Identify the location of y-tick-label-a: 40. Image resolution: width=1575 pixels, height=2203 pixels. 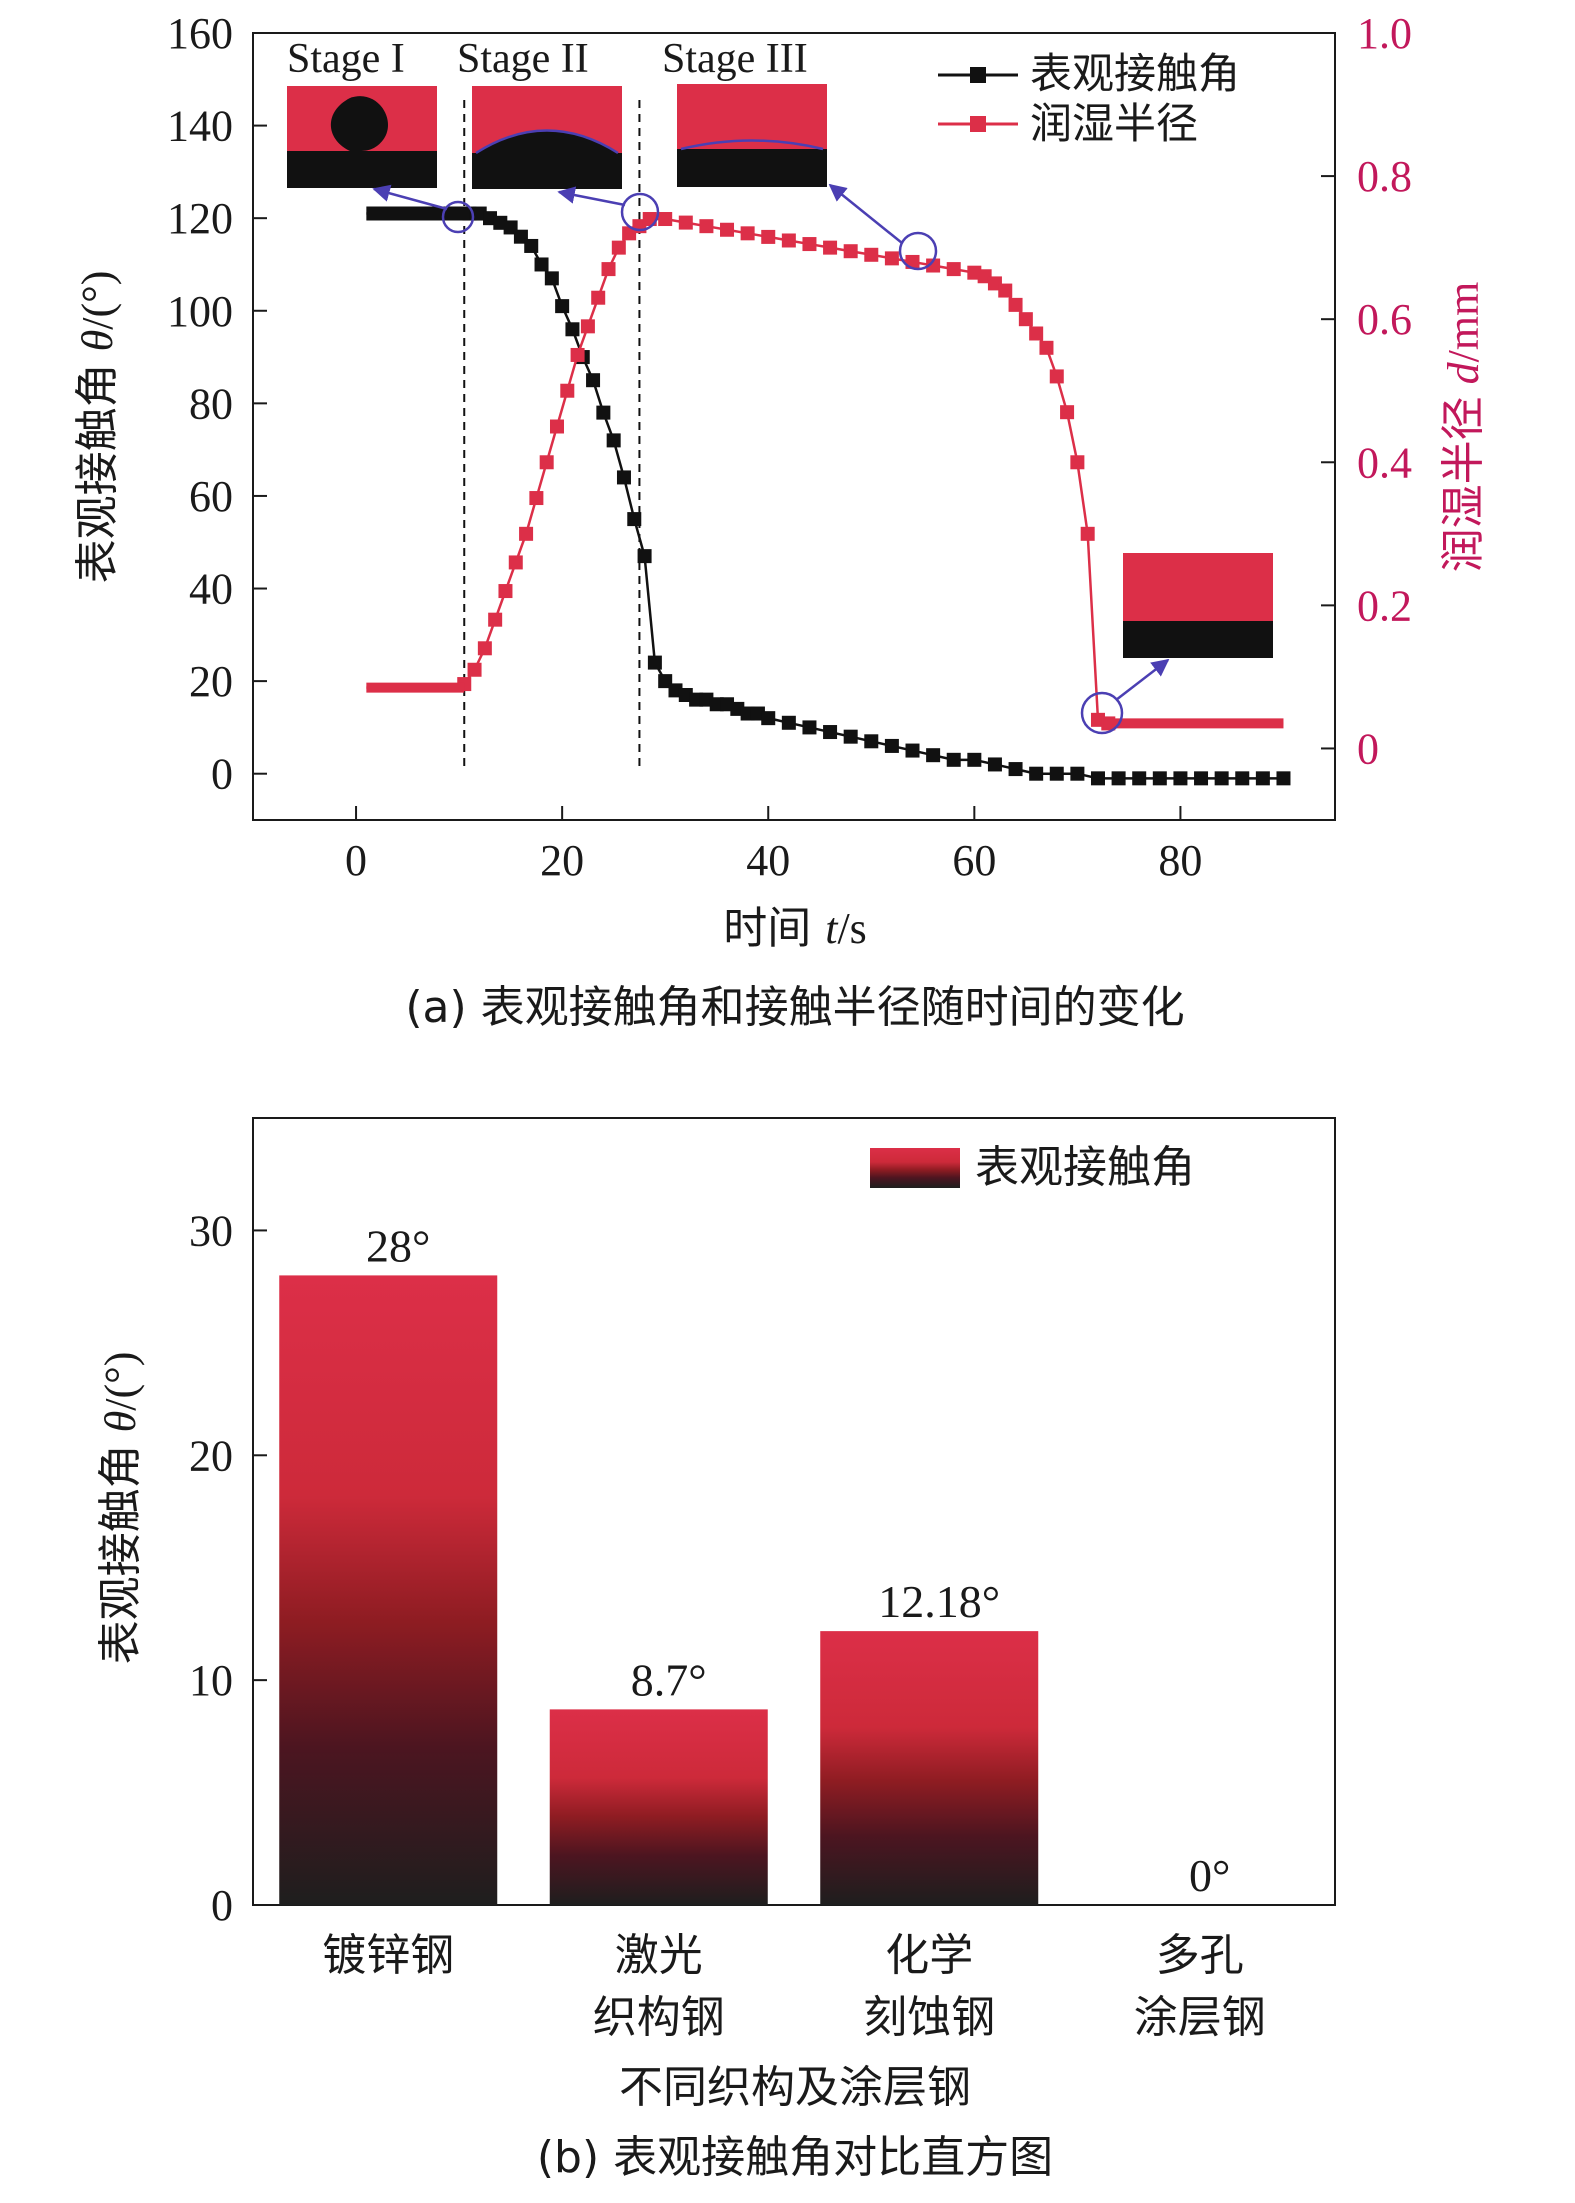
(211, 589).